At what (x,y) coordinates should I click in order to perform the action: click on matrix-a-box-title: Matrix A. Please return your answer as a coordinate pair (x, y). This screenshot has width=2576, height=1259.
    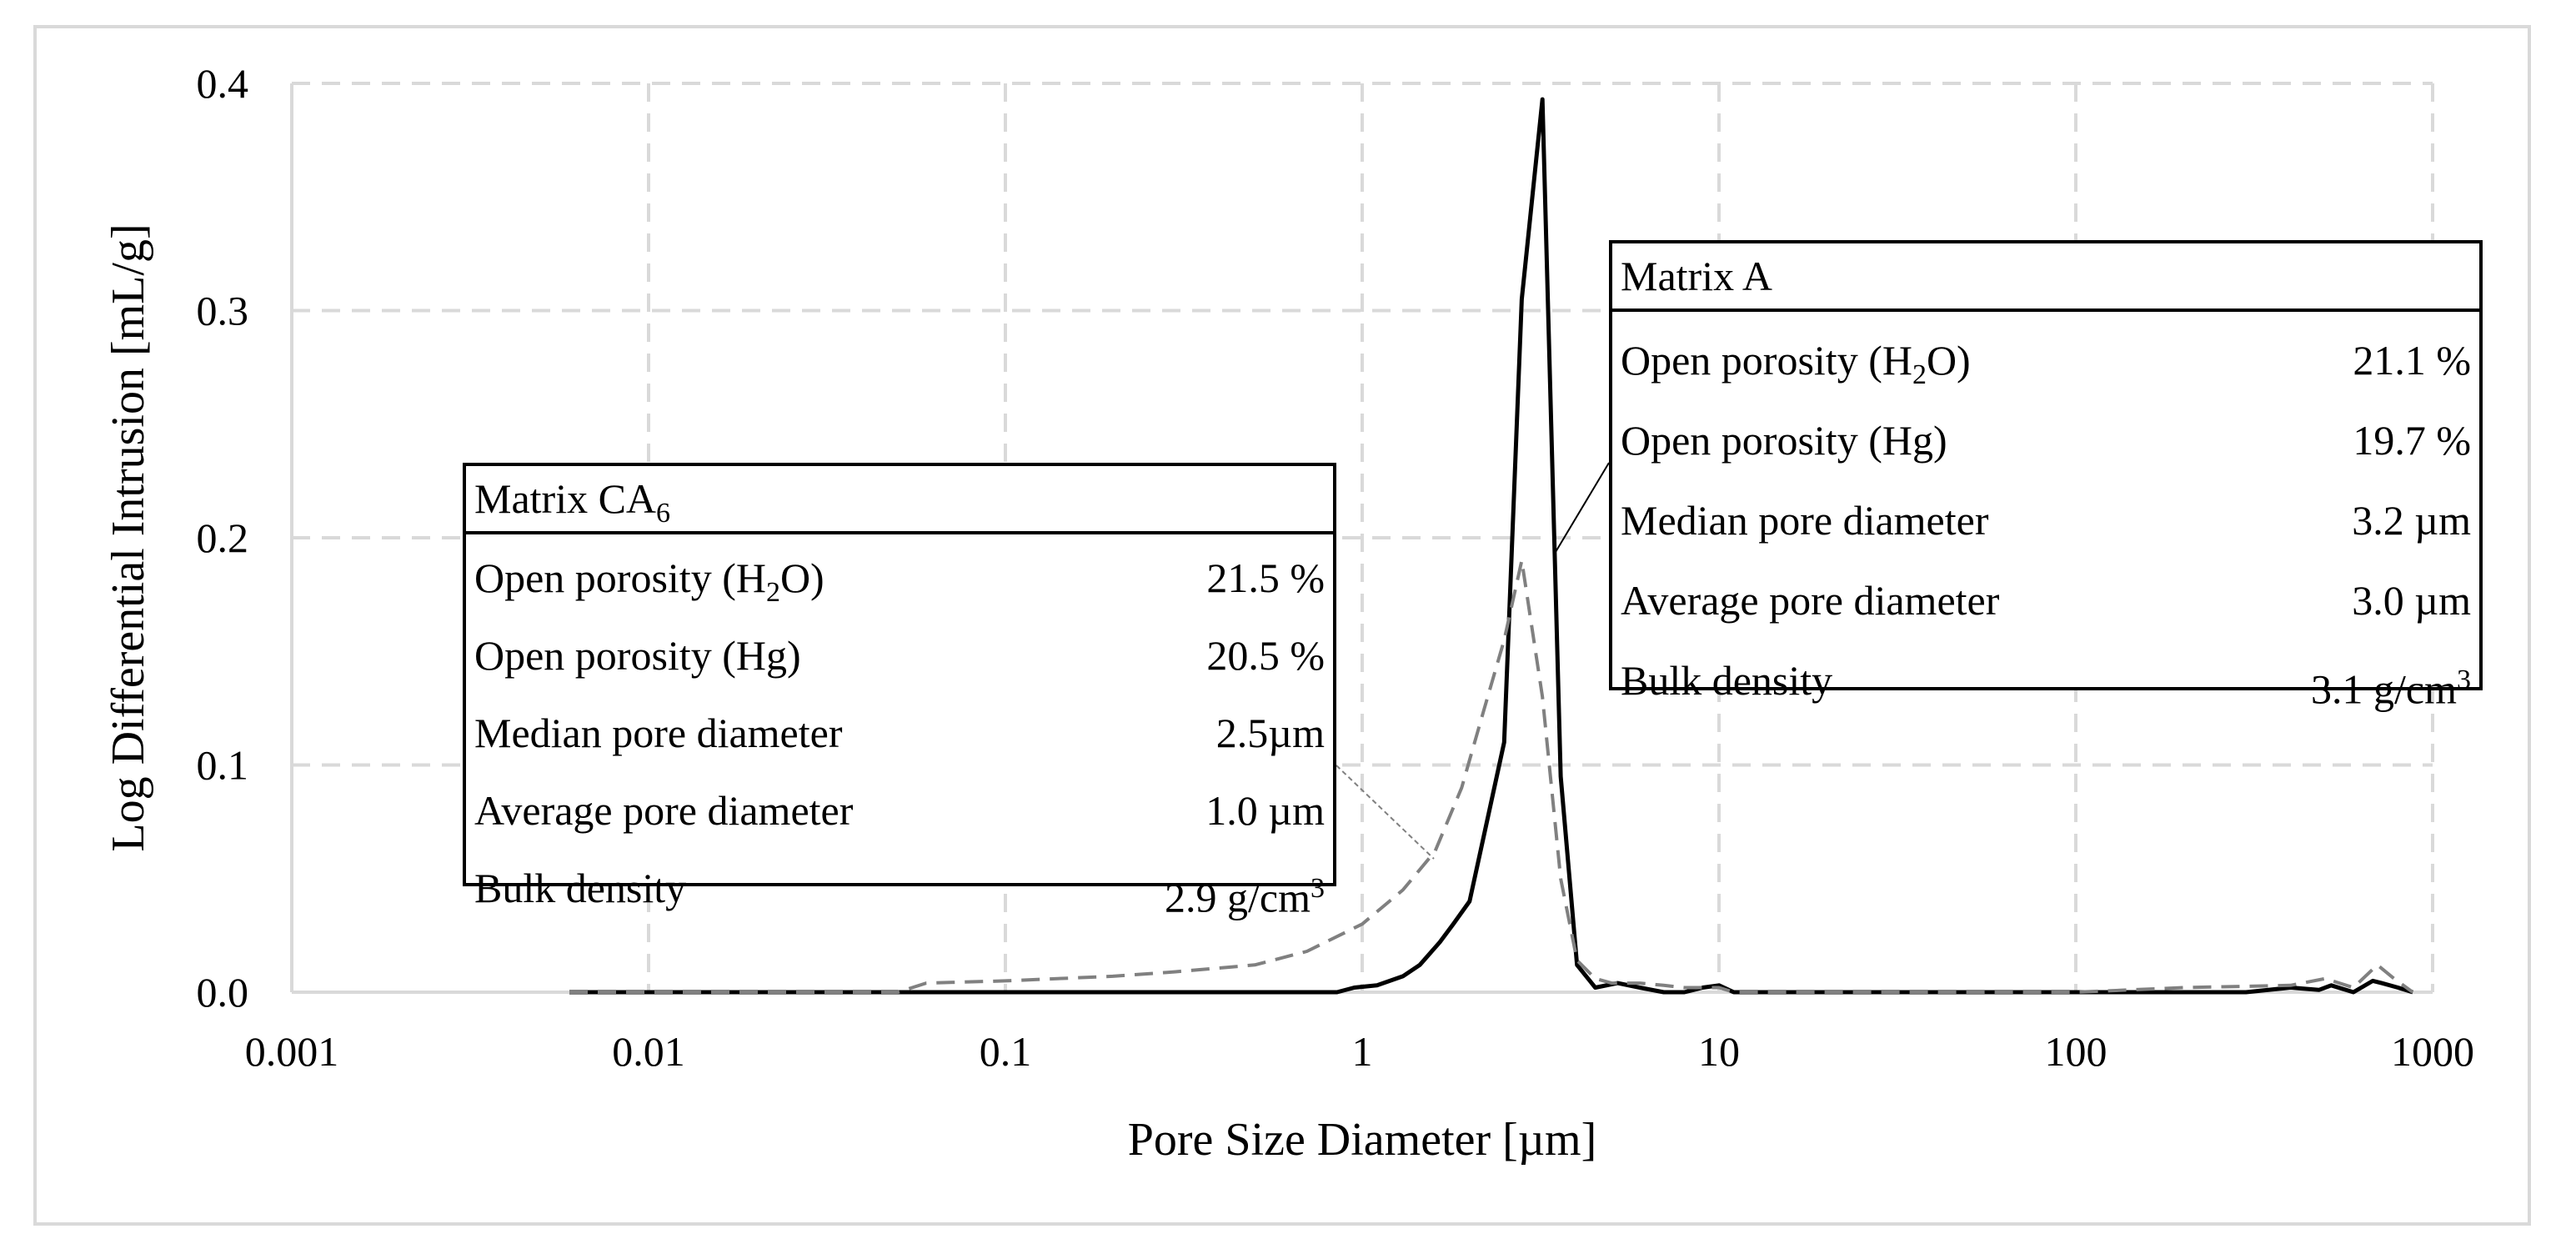
    Looking at the image, I should click on (2045, 277).